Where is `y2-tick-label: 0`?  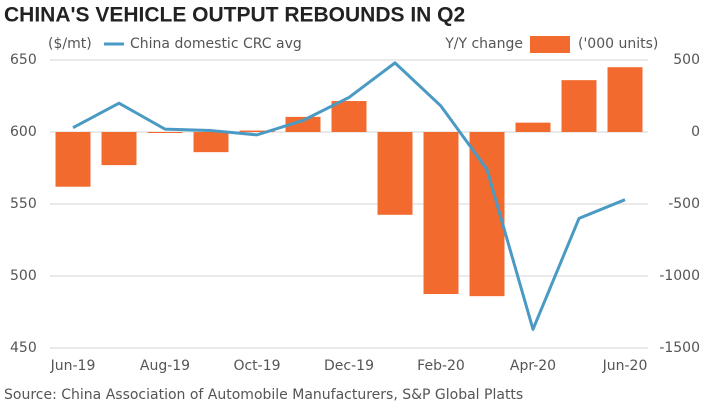
y2-tick-label: 0 is located at coordinates (695, 132).